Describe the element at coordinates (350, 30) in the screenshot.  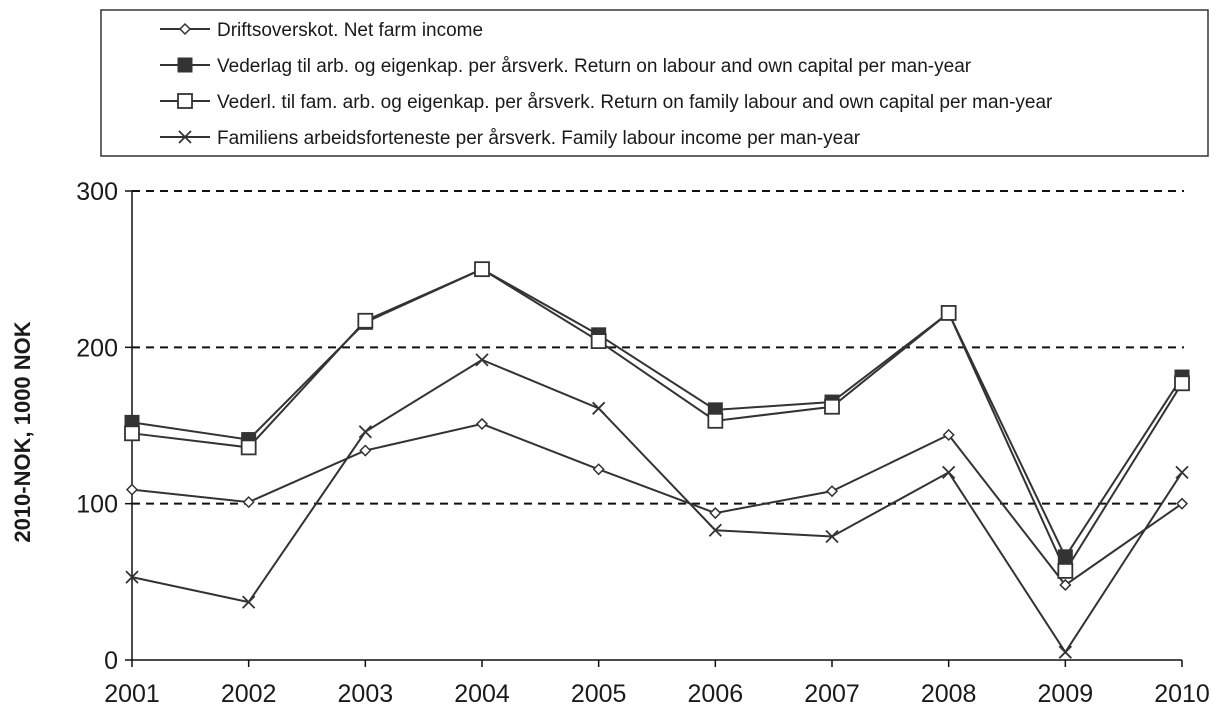
I see `legend-label: Driftsoverskot. Net farm income` at that location.